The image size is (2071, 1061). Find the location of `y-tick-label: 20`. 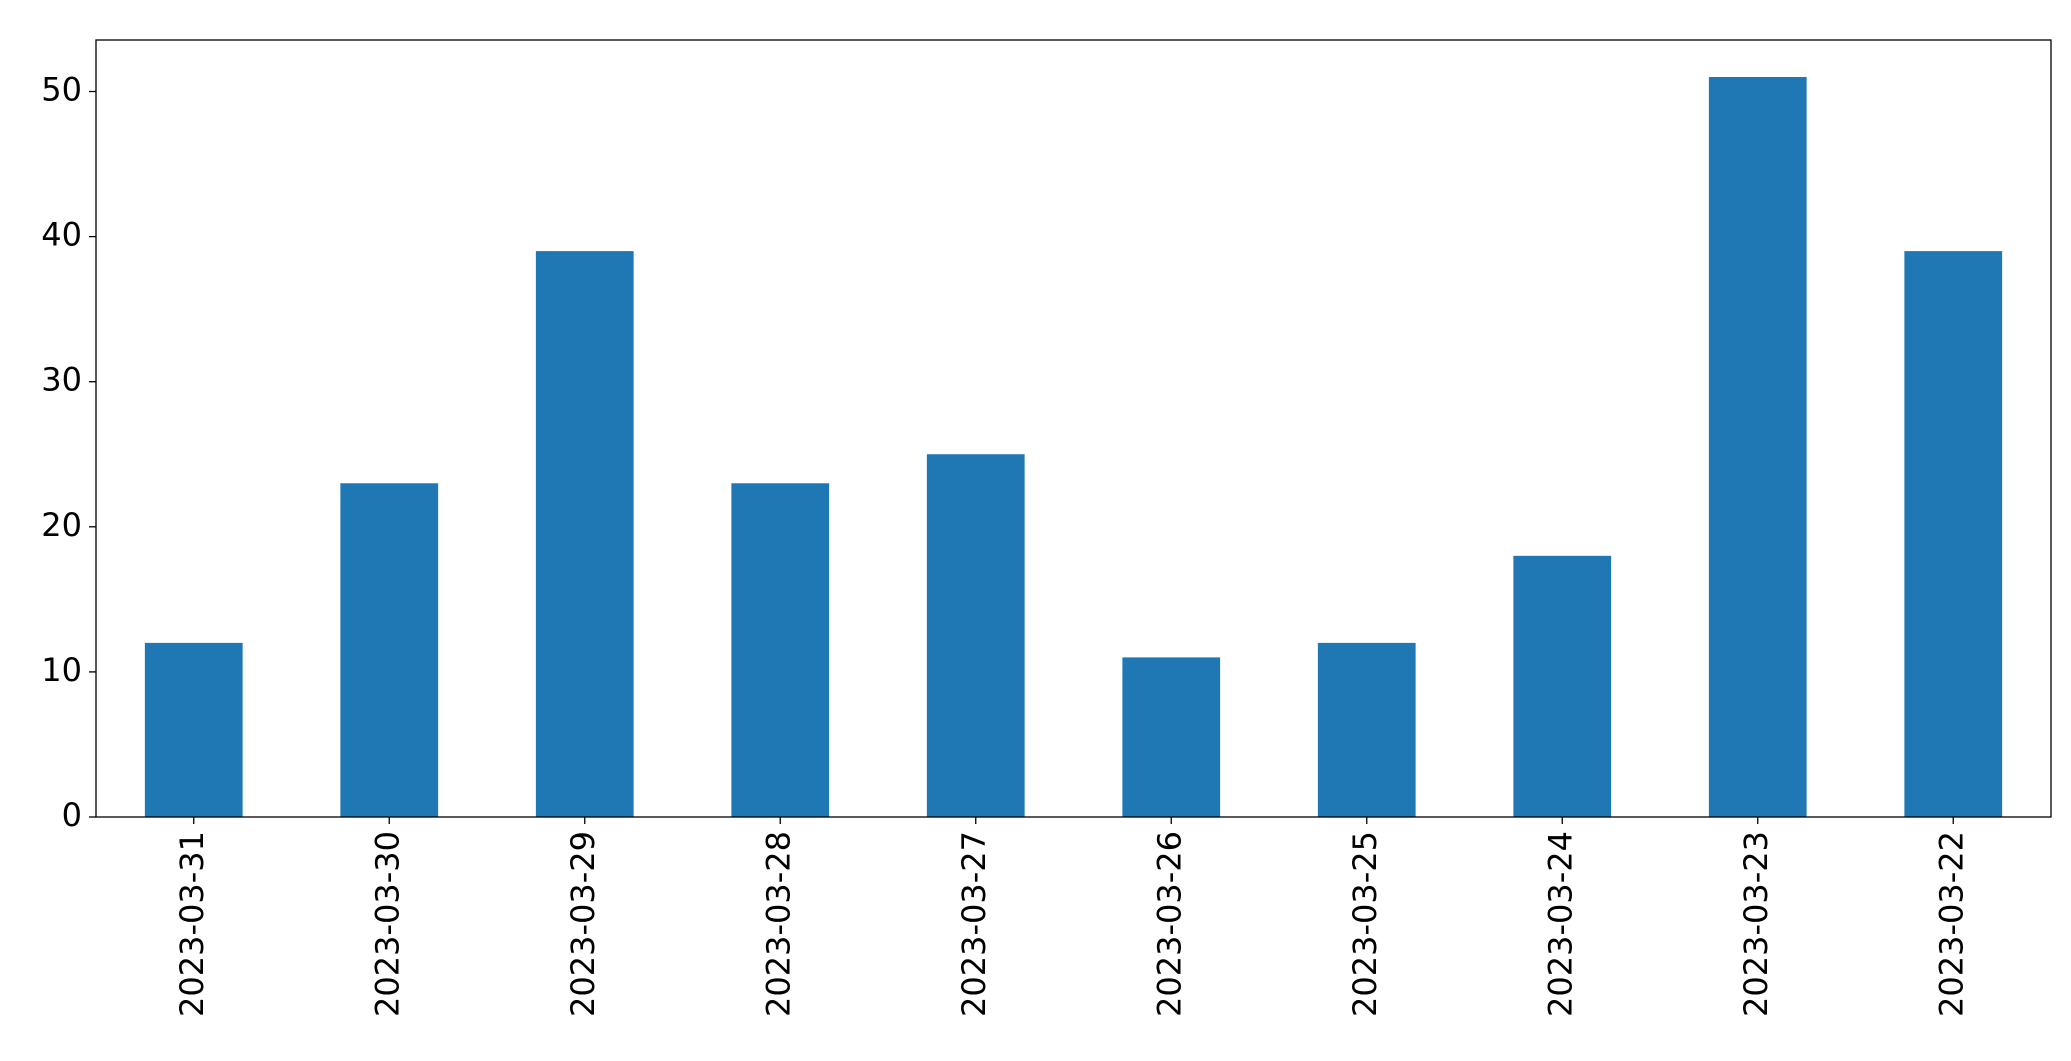

y-tick-label: 20 is located at coordinates (61, 525).